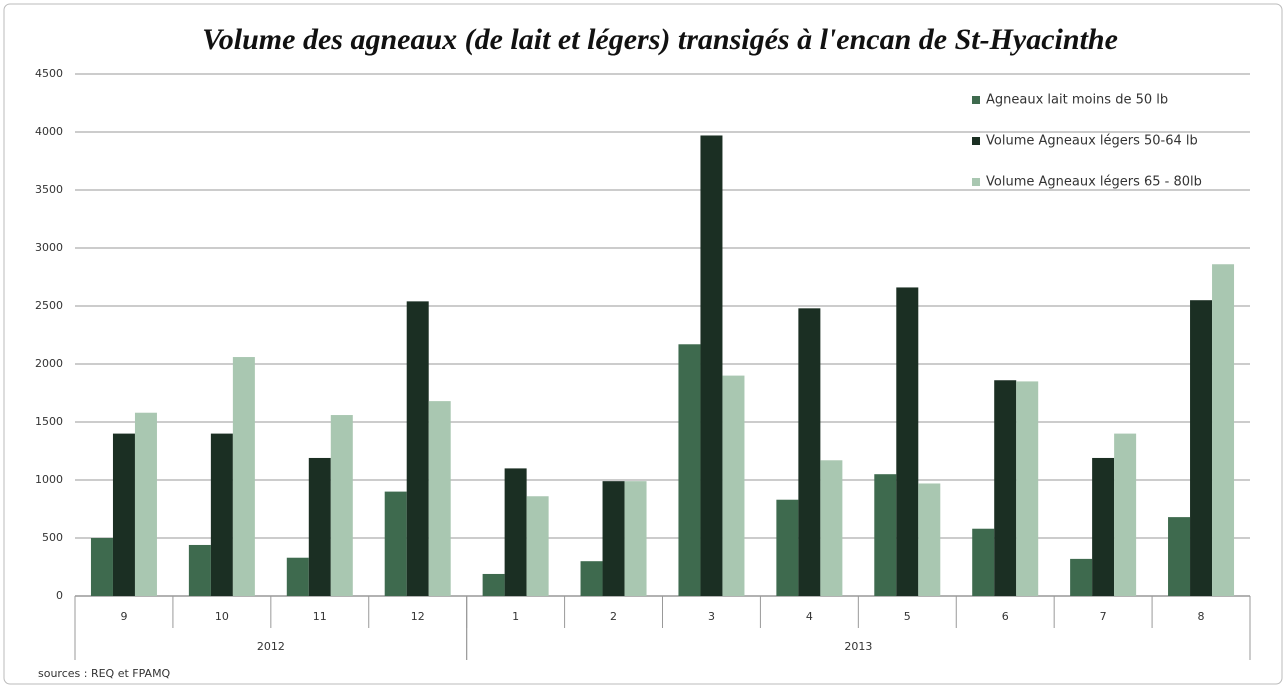  What do you see at coordinates (320, 616) in the screenshot?
I see `x-tick-label: 11` at bounding box center [320, 616].